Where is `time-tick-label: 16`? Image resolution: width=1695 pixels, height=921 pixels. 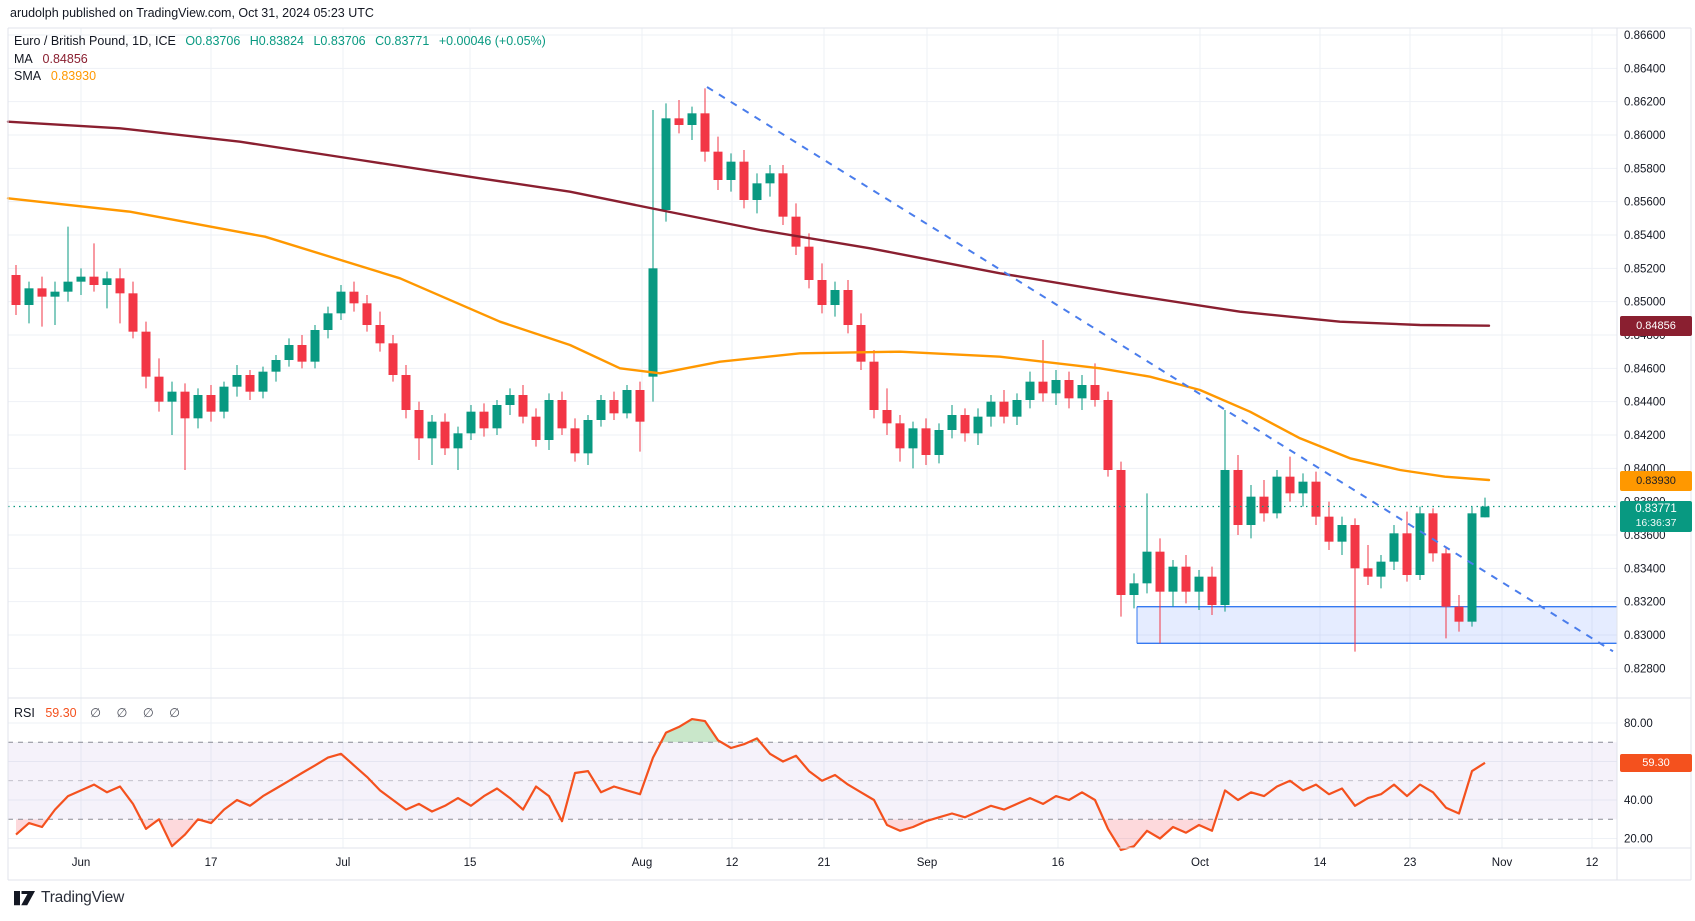
time-tick-label: 16 is located at coordinates (1058, 863).